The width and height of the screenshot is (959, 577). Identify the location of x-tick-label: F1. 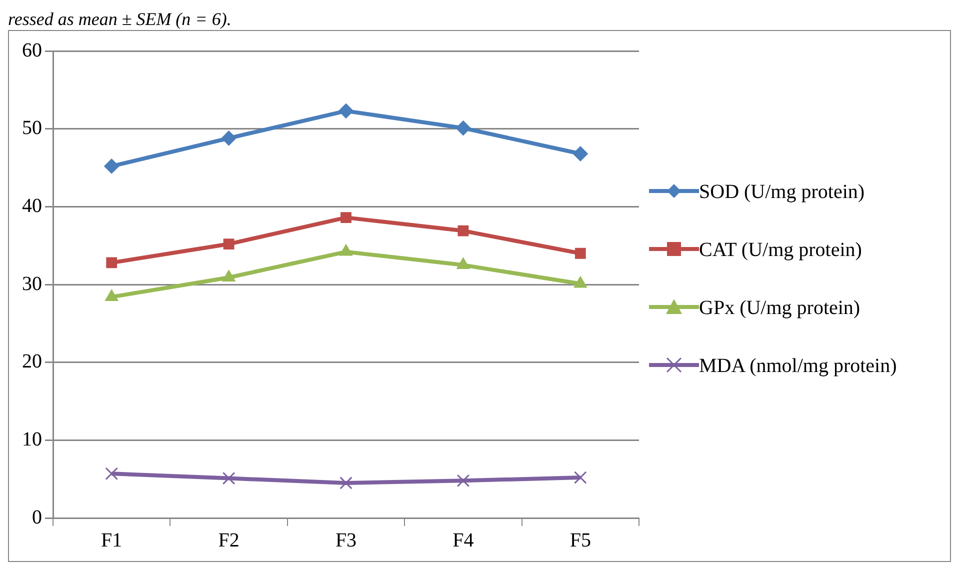
(111, 540).